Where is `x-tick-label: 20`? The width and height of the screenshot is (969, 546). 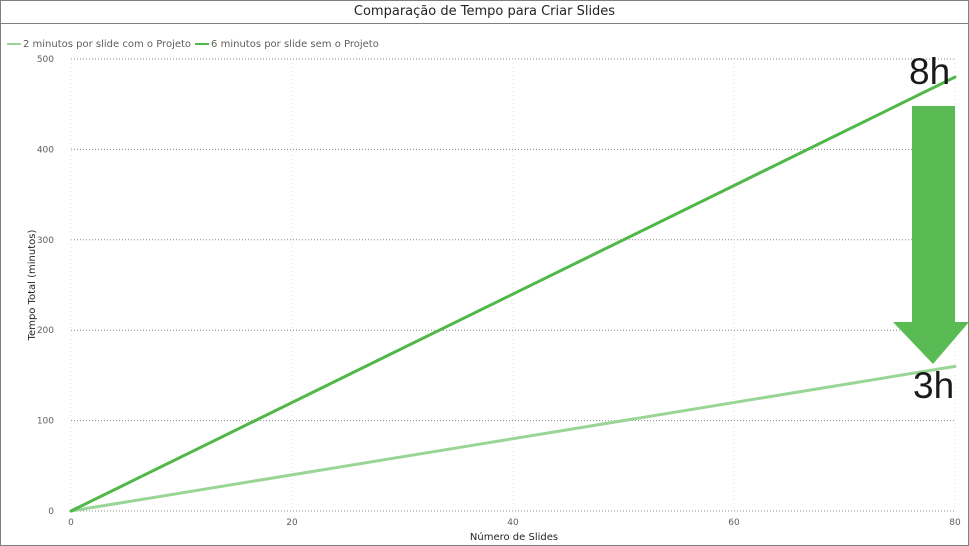 x-tick-label: 20 is located at coordinates (292, 523).